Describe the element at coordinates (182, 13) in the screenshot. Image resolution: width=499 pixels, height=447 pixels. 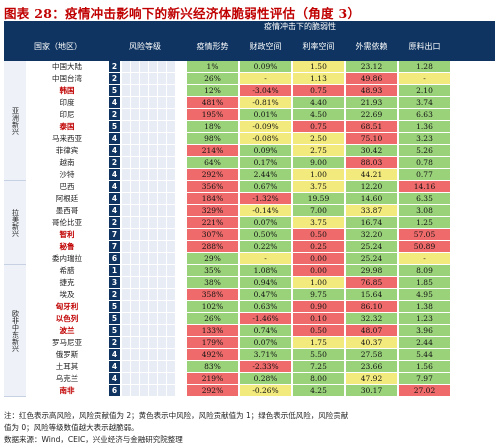
I see `figure-title: 图表 28：疫情冲击影响下的新兴经济体脆弱性评估（角度 3）` at that location.